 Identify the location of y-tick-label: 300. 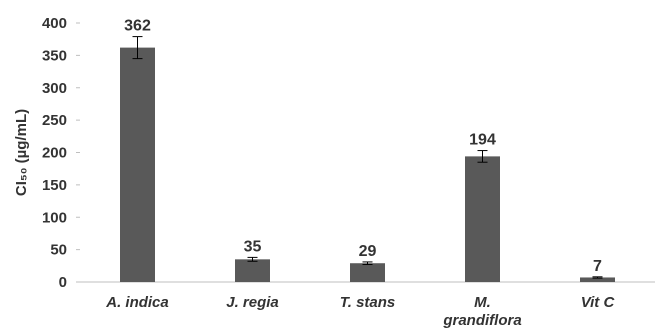
(54, 88).